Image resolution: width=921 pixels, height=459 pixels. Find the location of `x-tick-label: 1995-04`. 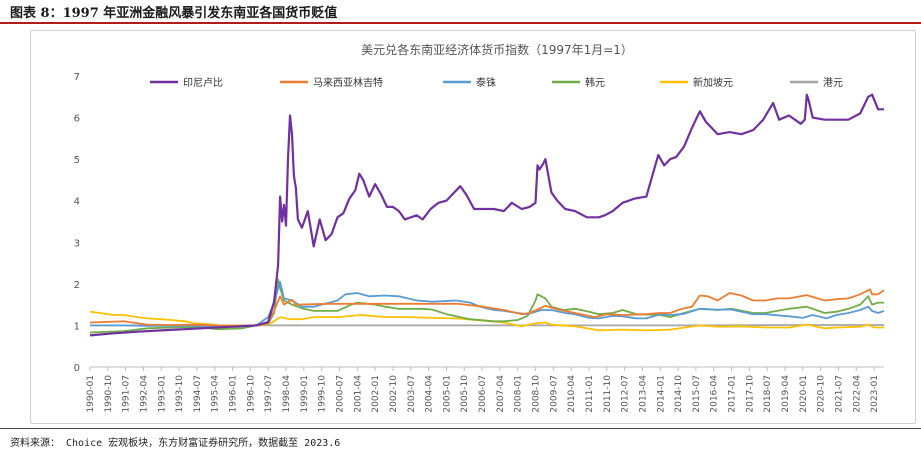

x-tick-label: 1995-04 is located at coordinates (216, 394).